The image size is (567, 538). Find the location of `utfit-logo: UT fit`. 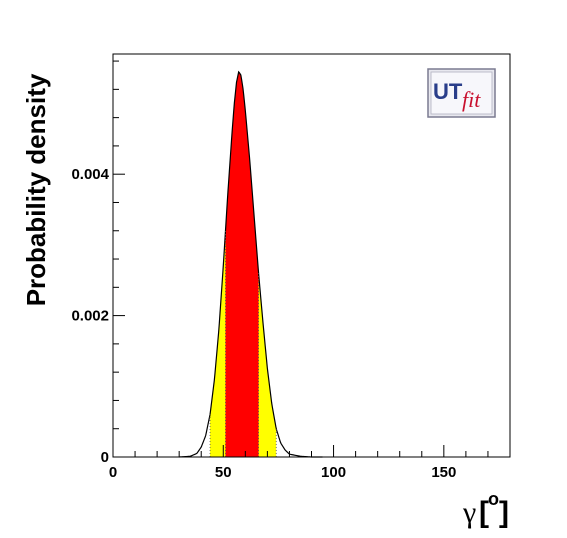

utfit-logo: UT fit is located at coordinates (461, 93).